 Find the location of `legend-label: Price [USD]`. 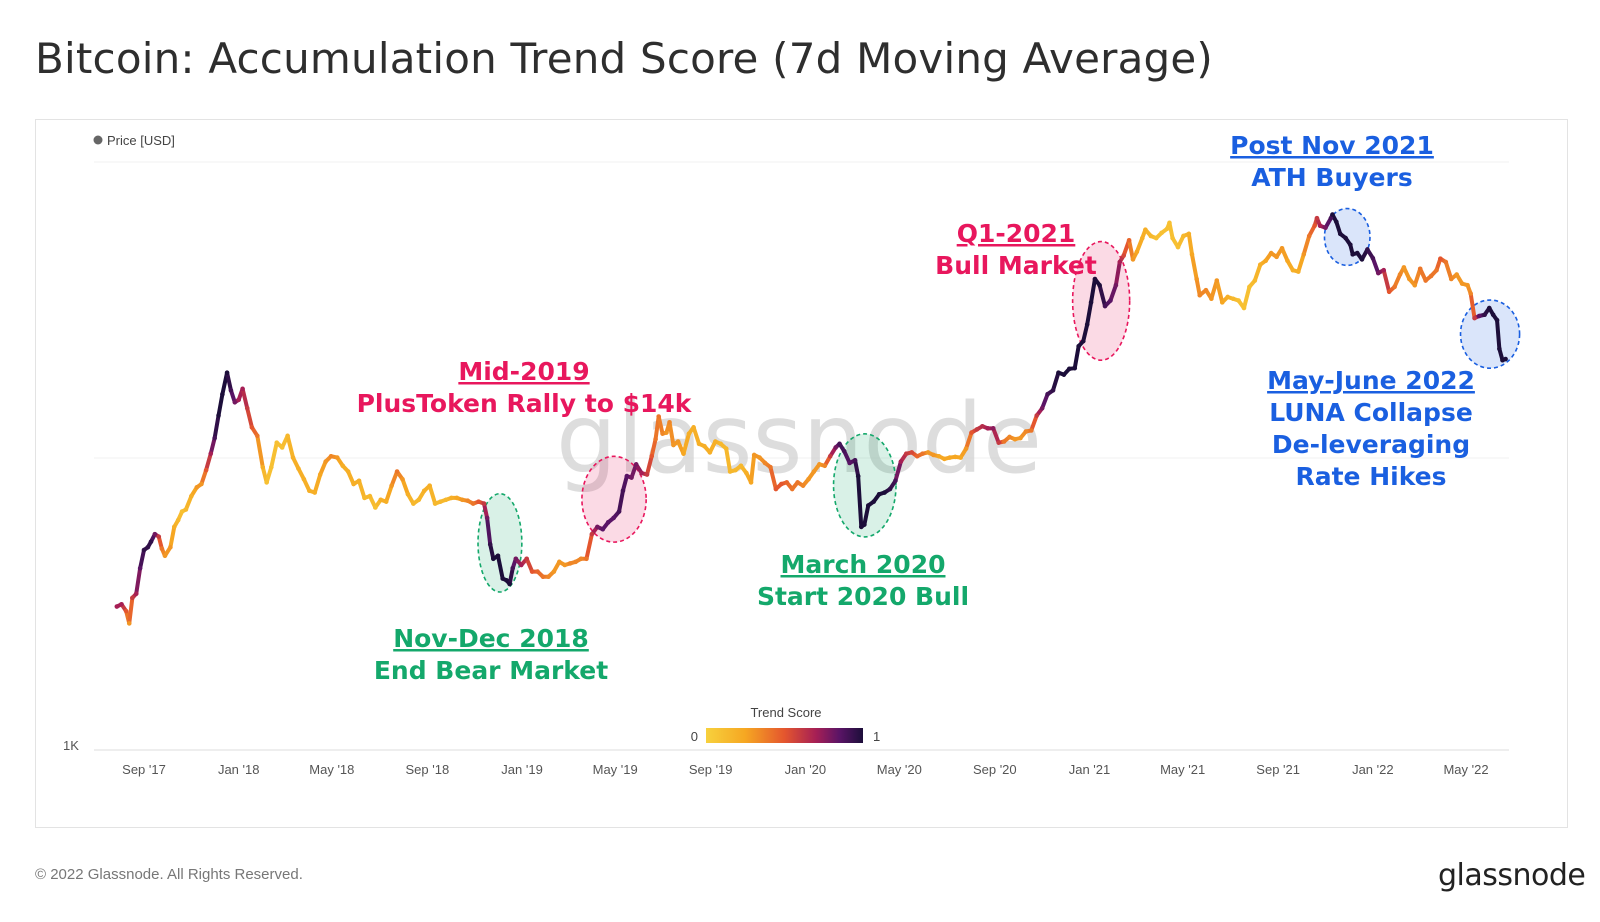

legend-label: Price [USD] is located at coordinates (141, 140).